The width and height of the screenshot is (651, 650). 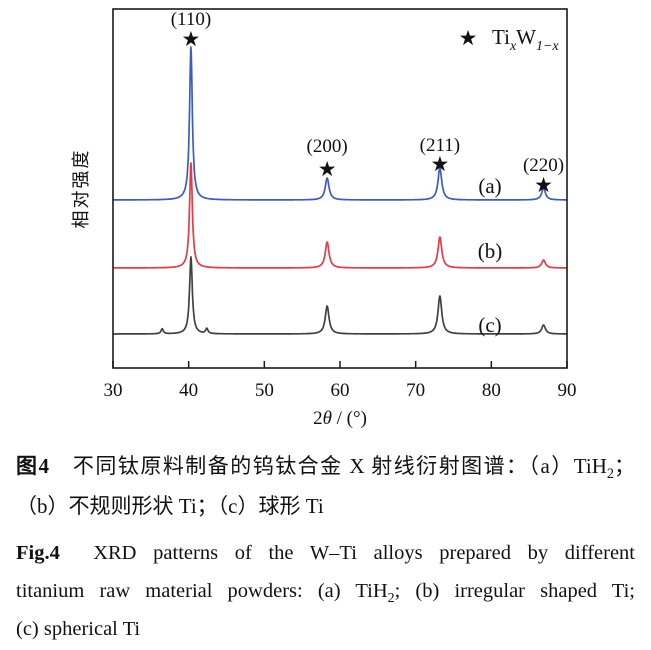 What do you see at coordinates (78, 629) in the screenshot?
I see `text-segment: (c) spherical Ti` at bounding box center [78, 629].